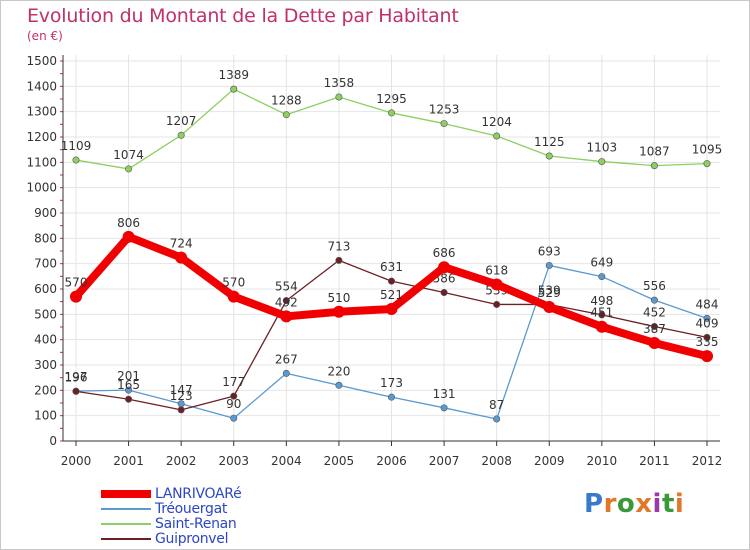 Image resolution: width=750 pixels, height=550 pixels. What do you see at coordinates (45, 314) in the screenshot?
I see `y-tick-label: 500` at bounding box center [45, 314].